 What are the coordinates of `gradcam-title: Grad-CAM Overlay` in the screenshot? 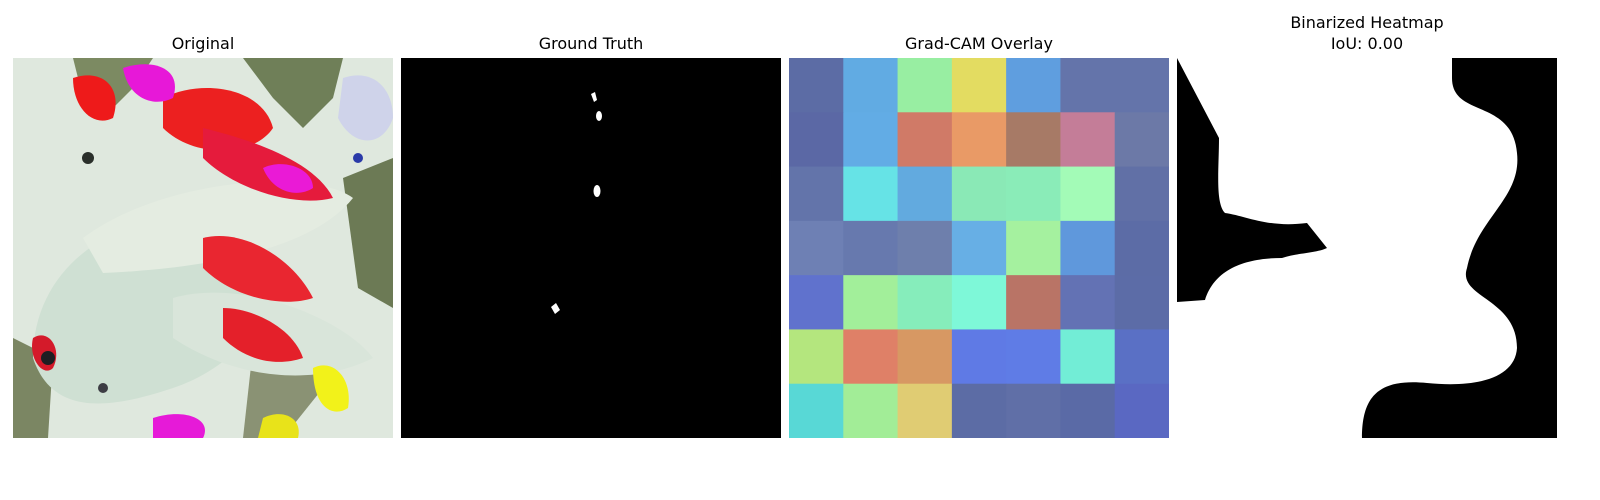 It's located at (979, 43).